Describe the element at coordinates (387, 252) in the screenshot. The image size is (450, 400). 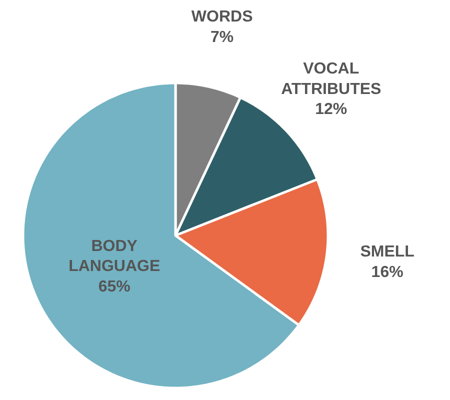
I see `slice-label: SMELL` at that location.